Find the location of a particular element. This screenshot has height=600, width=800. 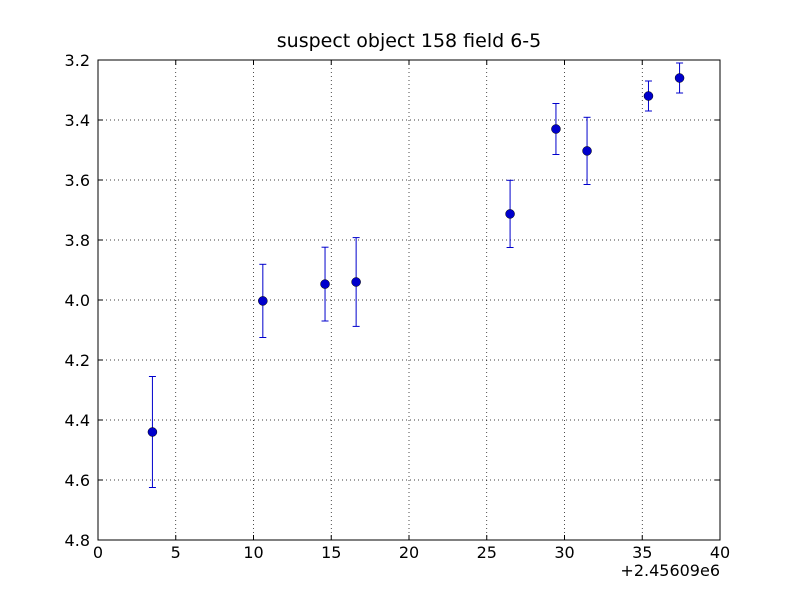

y-tick-label: 4.2 is located at coordinates (77, 360).